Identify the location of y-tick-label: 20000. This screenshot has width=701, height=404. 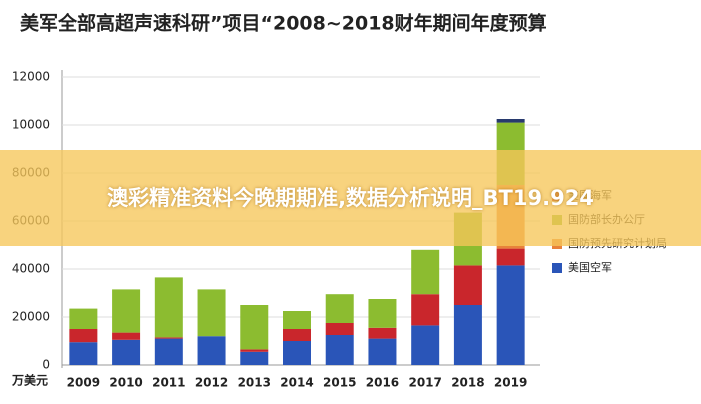
(31, 317).